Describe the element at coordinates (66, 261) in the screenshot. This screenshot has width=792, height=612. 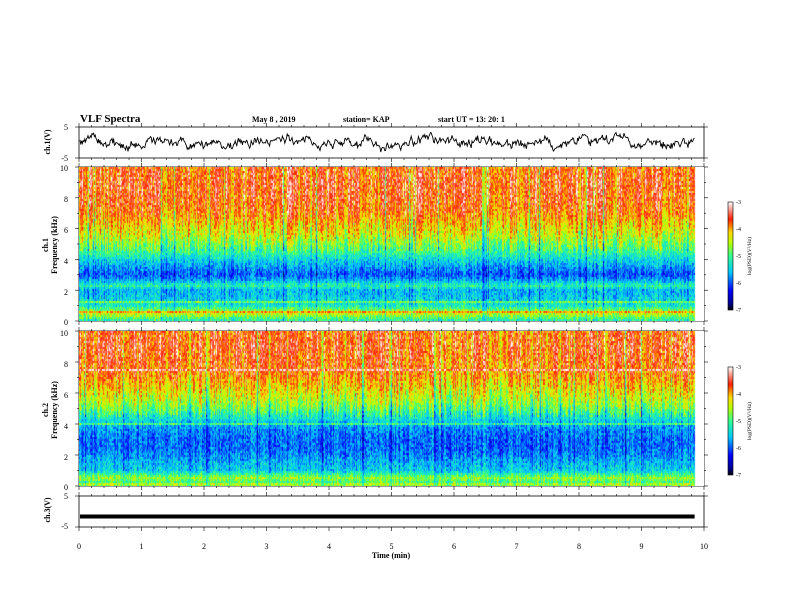
I see `ch1-ytick-4: 4` at that location.